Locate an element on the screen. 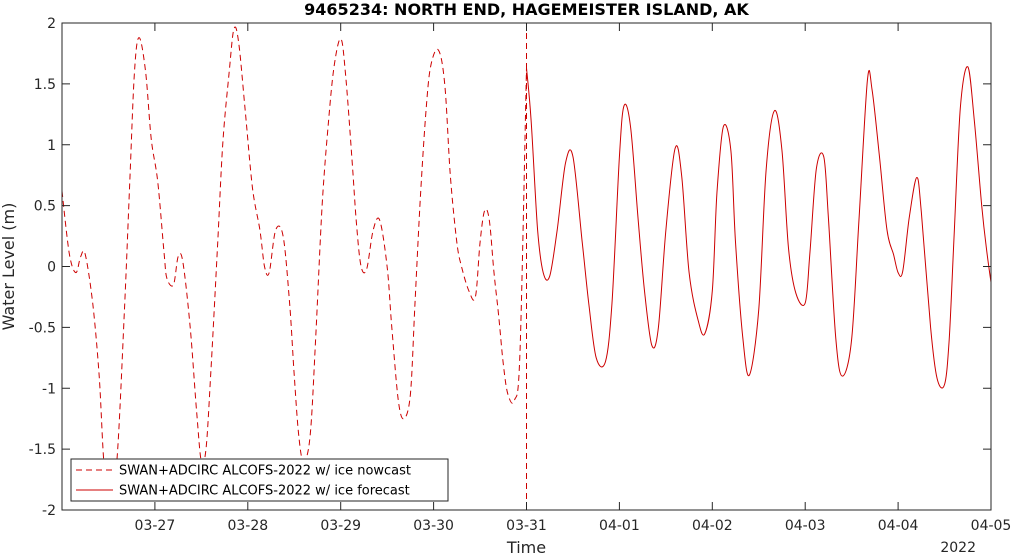 The height and width of the screenshot is (555, 1013). x-tick-label: 03-28 is located at coordinates (247, 526).